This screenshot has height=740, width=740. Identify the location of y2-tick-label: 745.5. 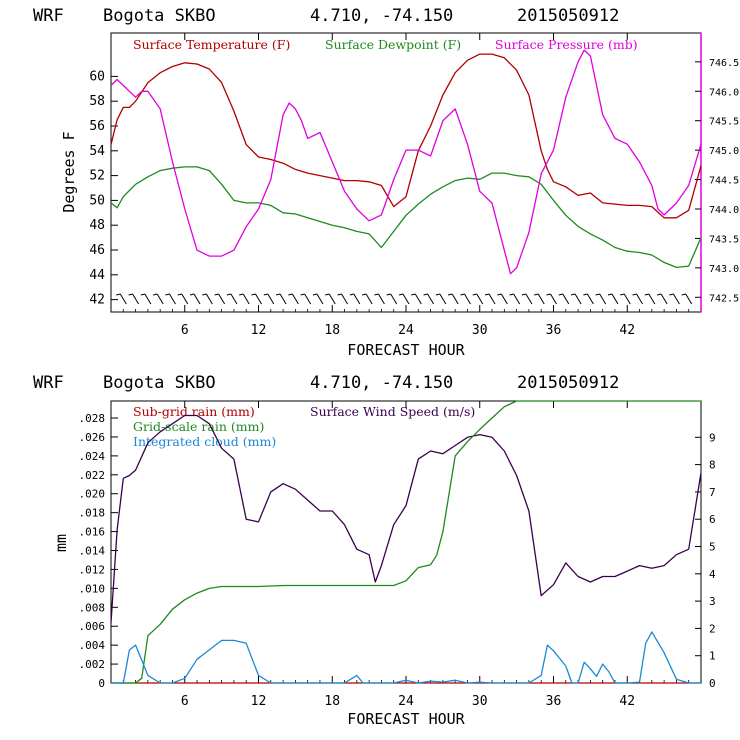
(724, 122).